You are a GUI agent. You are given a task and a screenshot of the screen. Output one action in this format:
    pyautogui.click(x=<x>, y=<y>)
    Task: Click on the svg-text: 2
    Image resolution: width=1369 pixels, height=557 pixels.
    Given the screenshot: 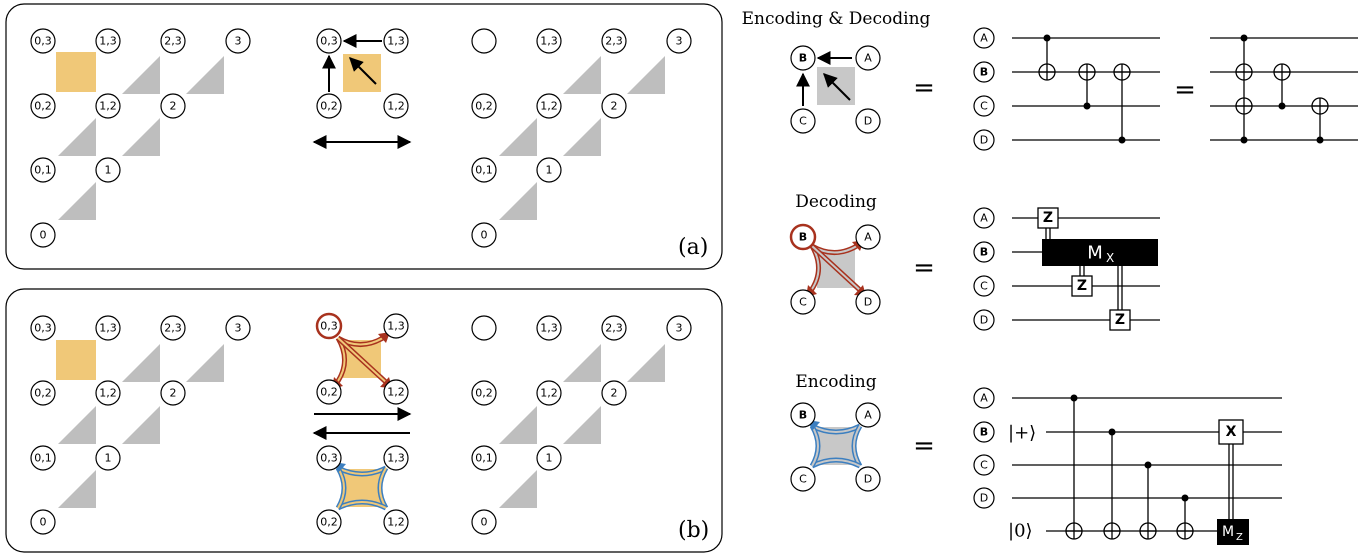 What is the action you would take?
    pyautogui.click(x=614, y=393)
    